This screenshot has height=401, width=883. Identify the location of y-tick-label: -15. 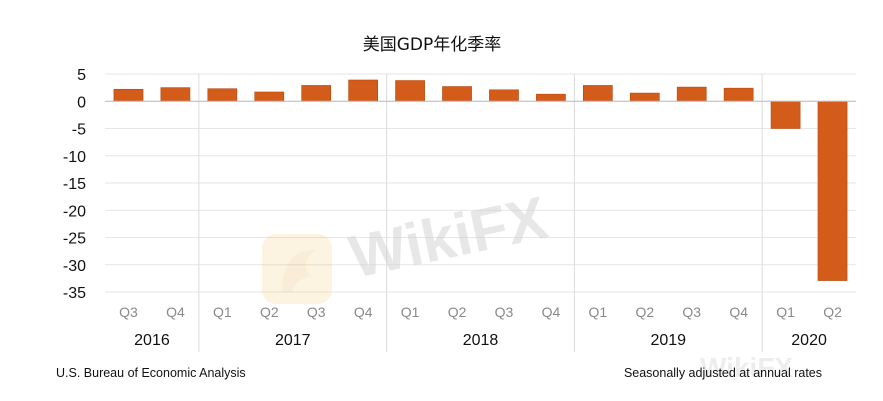
(74, 184).